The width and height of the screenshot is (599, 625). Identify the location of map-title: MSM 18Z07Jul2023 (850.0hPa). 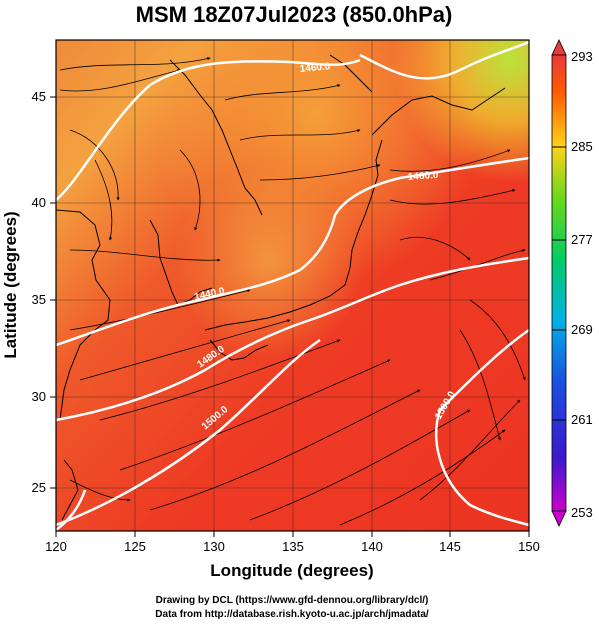
(294, 14).